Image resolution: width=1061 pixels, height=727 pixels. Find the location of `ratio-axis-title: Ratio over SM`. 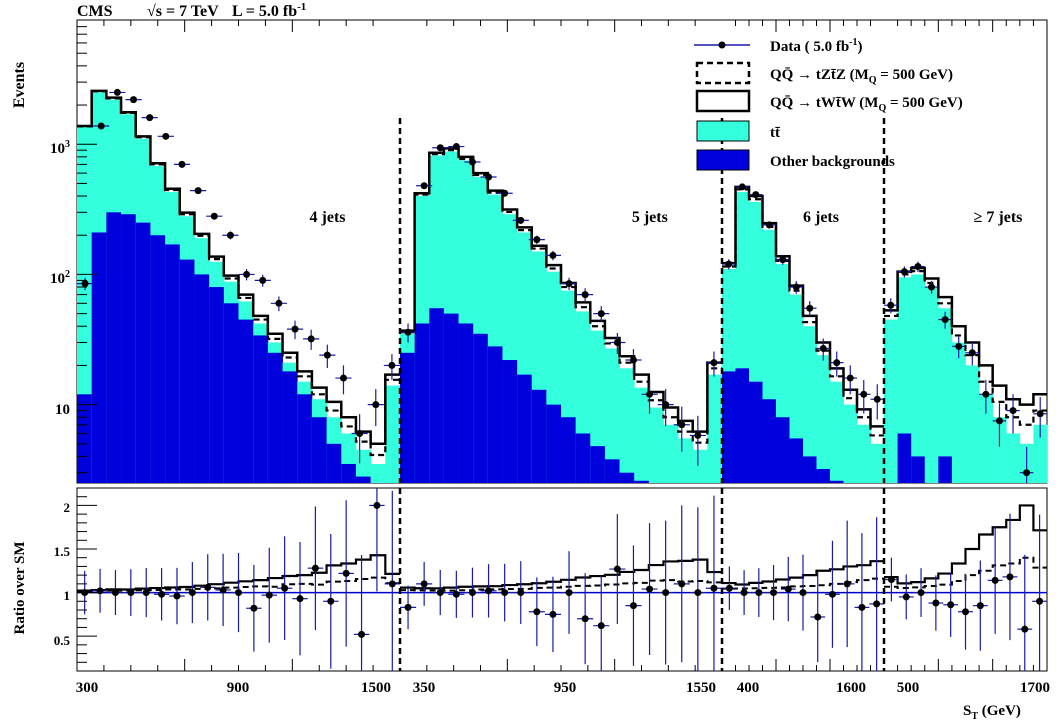

ratio-axis-title: Ratio over SM is located at coordinates (20, 587).